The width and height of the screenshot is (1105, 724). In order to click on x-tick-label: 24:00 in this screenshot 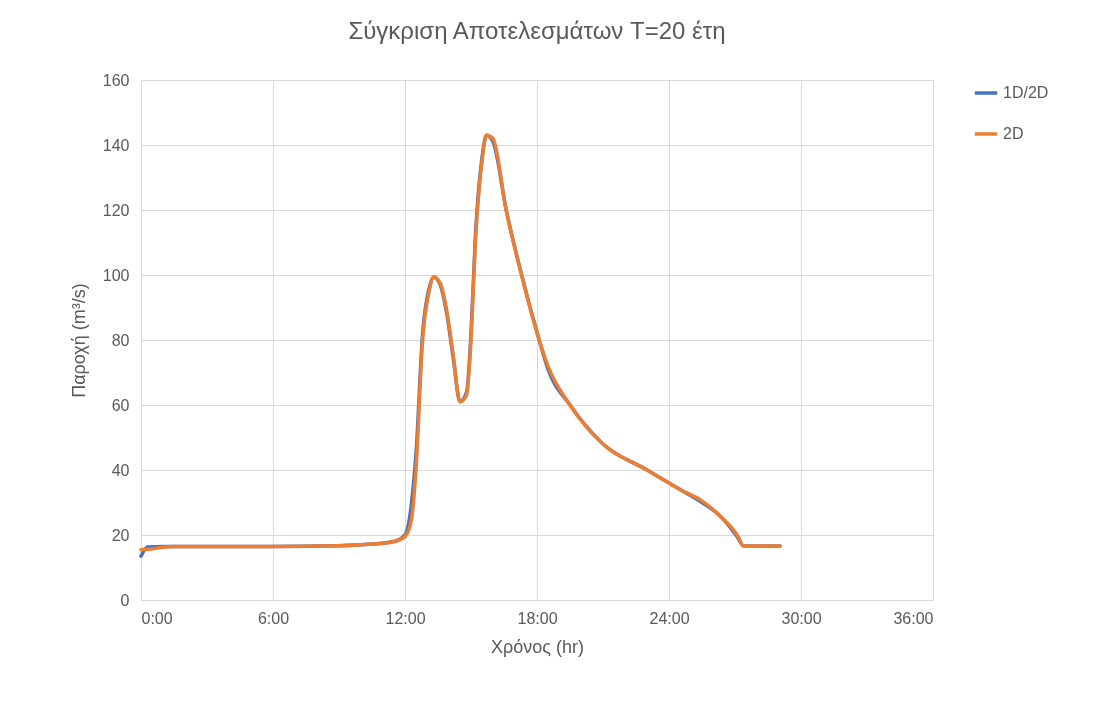, I will do `click(669, 618)`.